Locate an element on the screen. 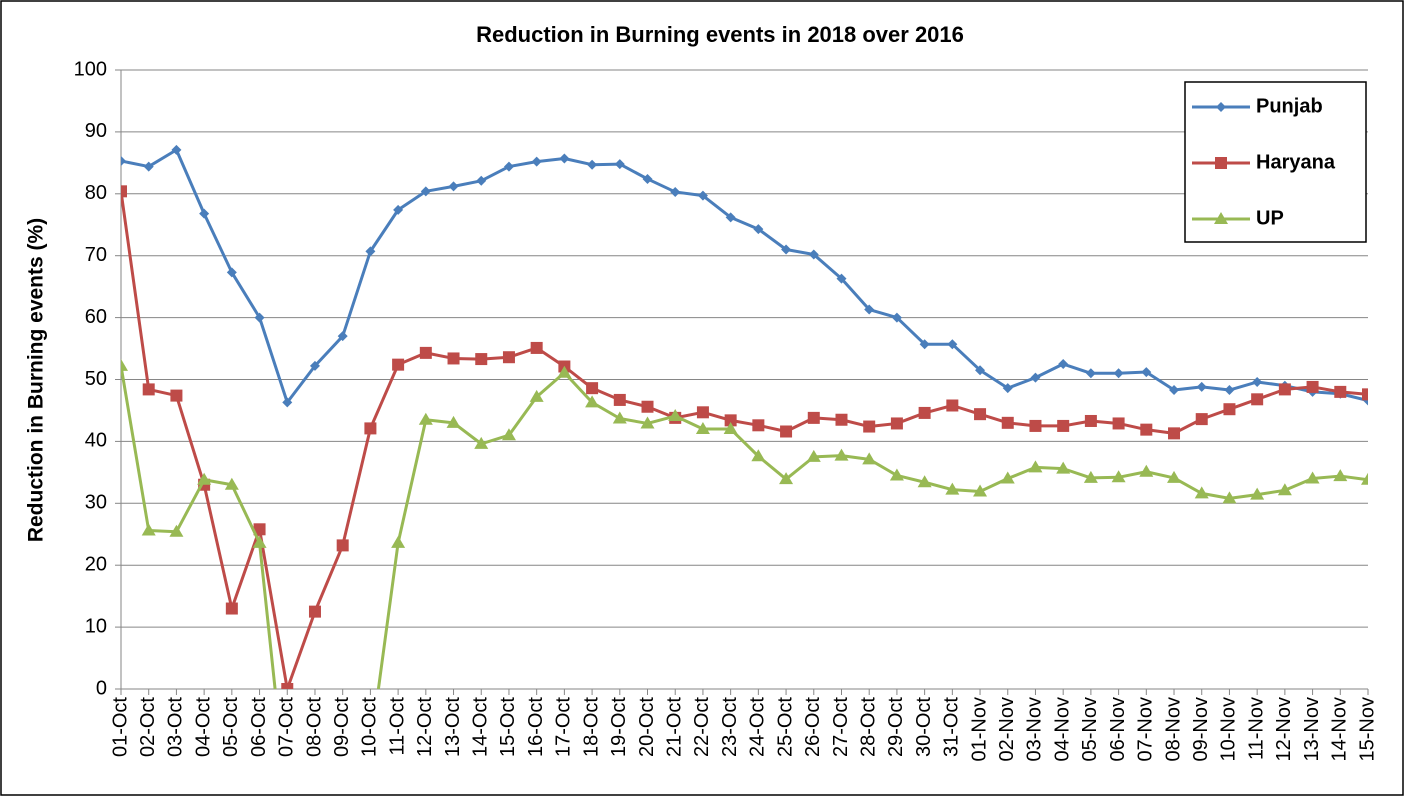  x-tick-label: 18-Oct is located at coordinates (591, 727).